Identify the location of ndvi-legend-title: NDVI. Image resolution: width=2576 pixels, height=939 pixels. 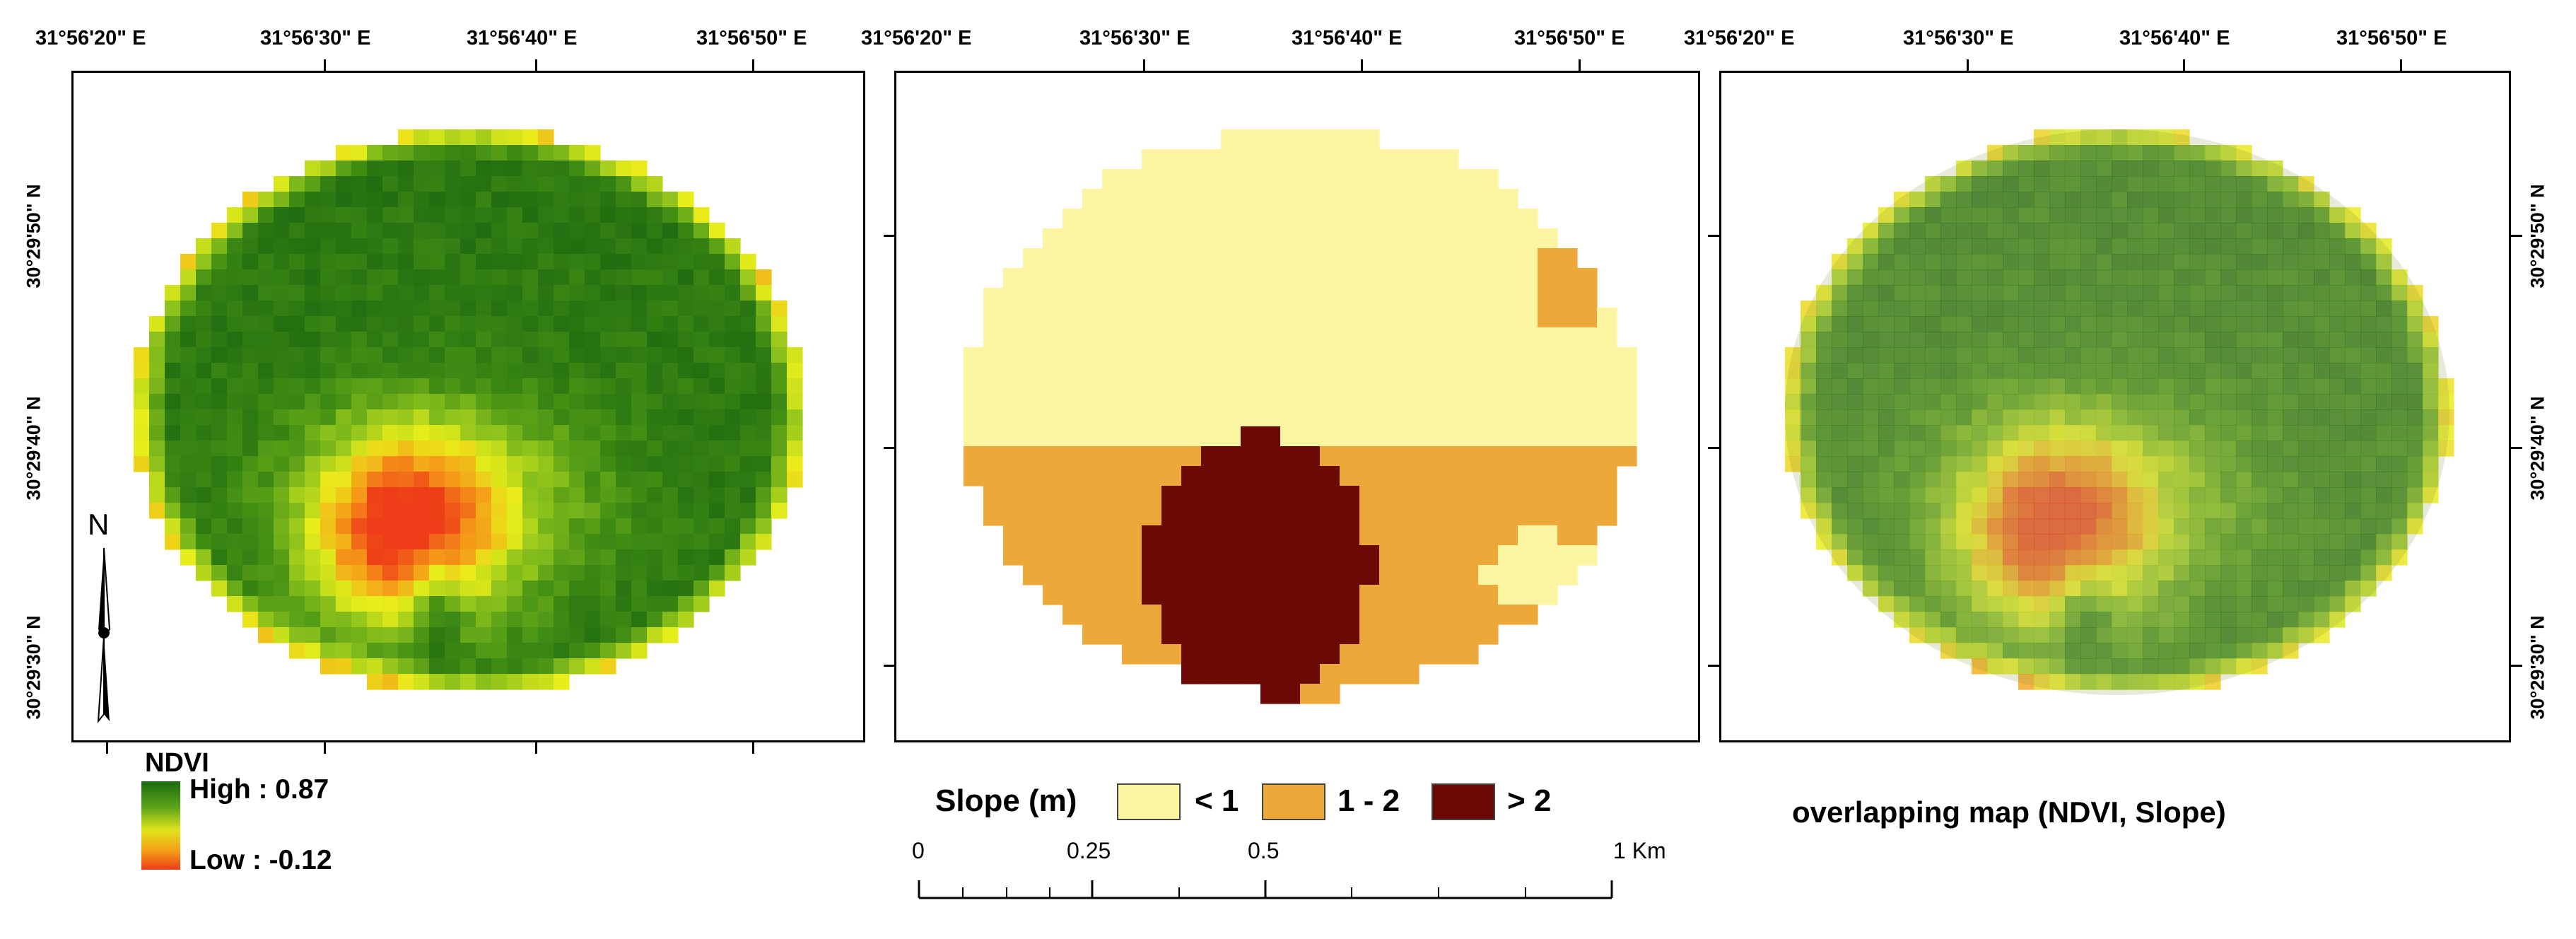
(177, 763).